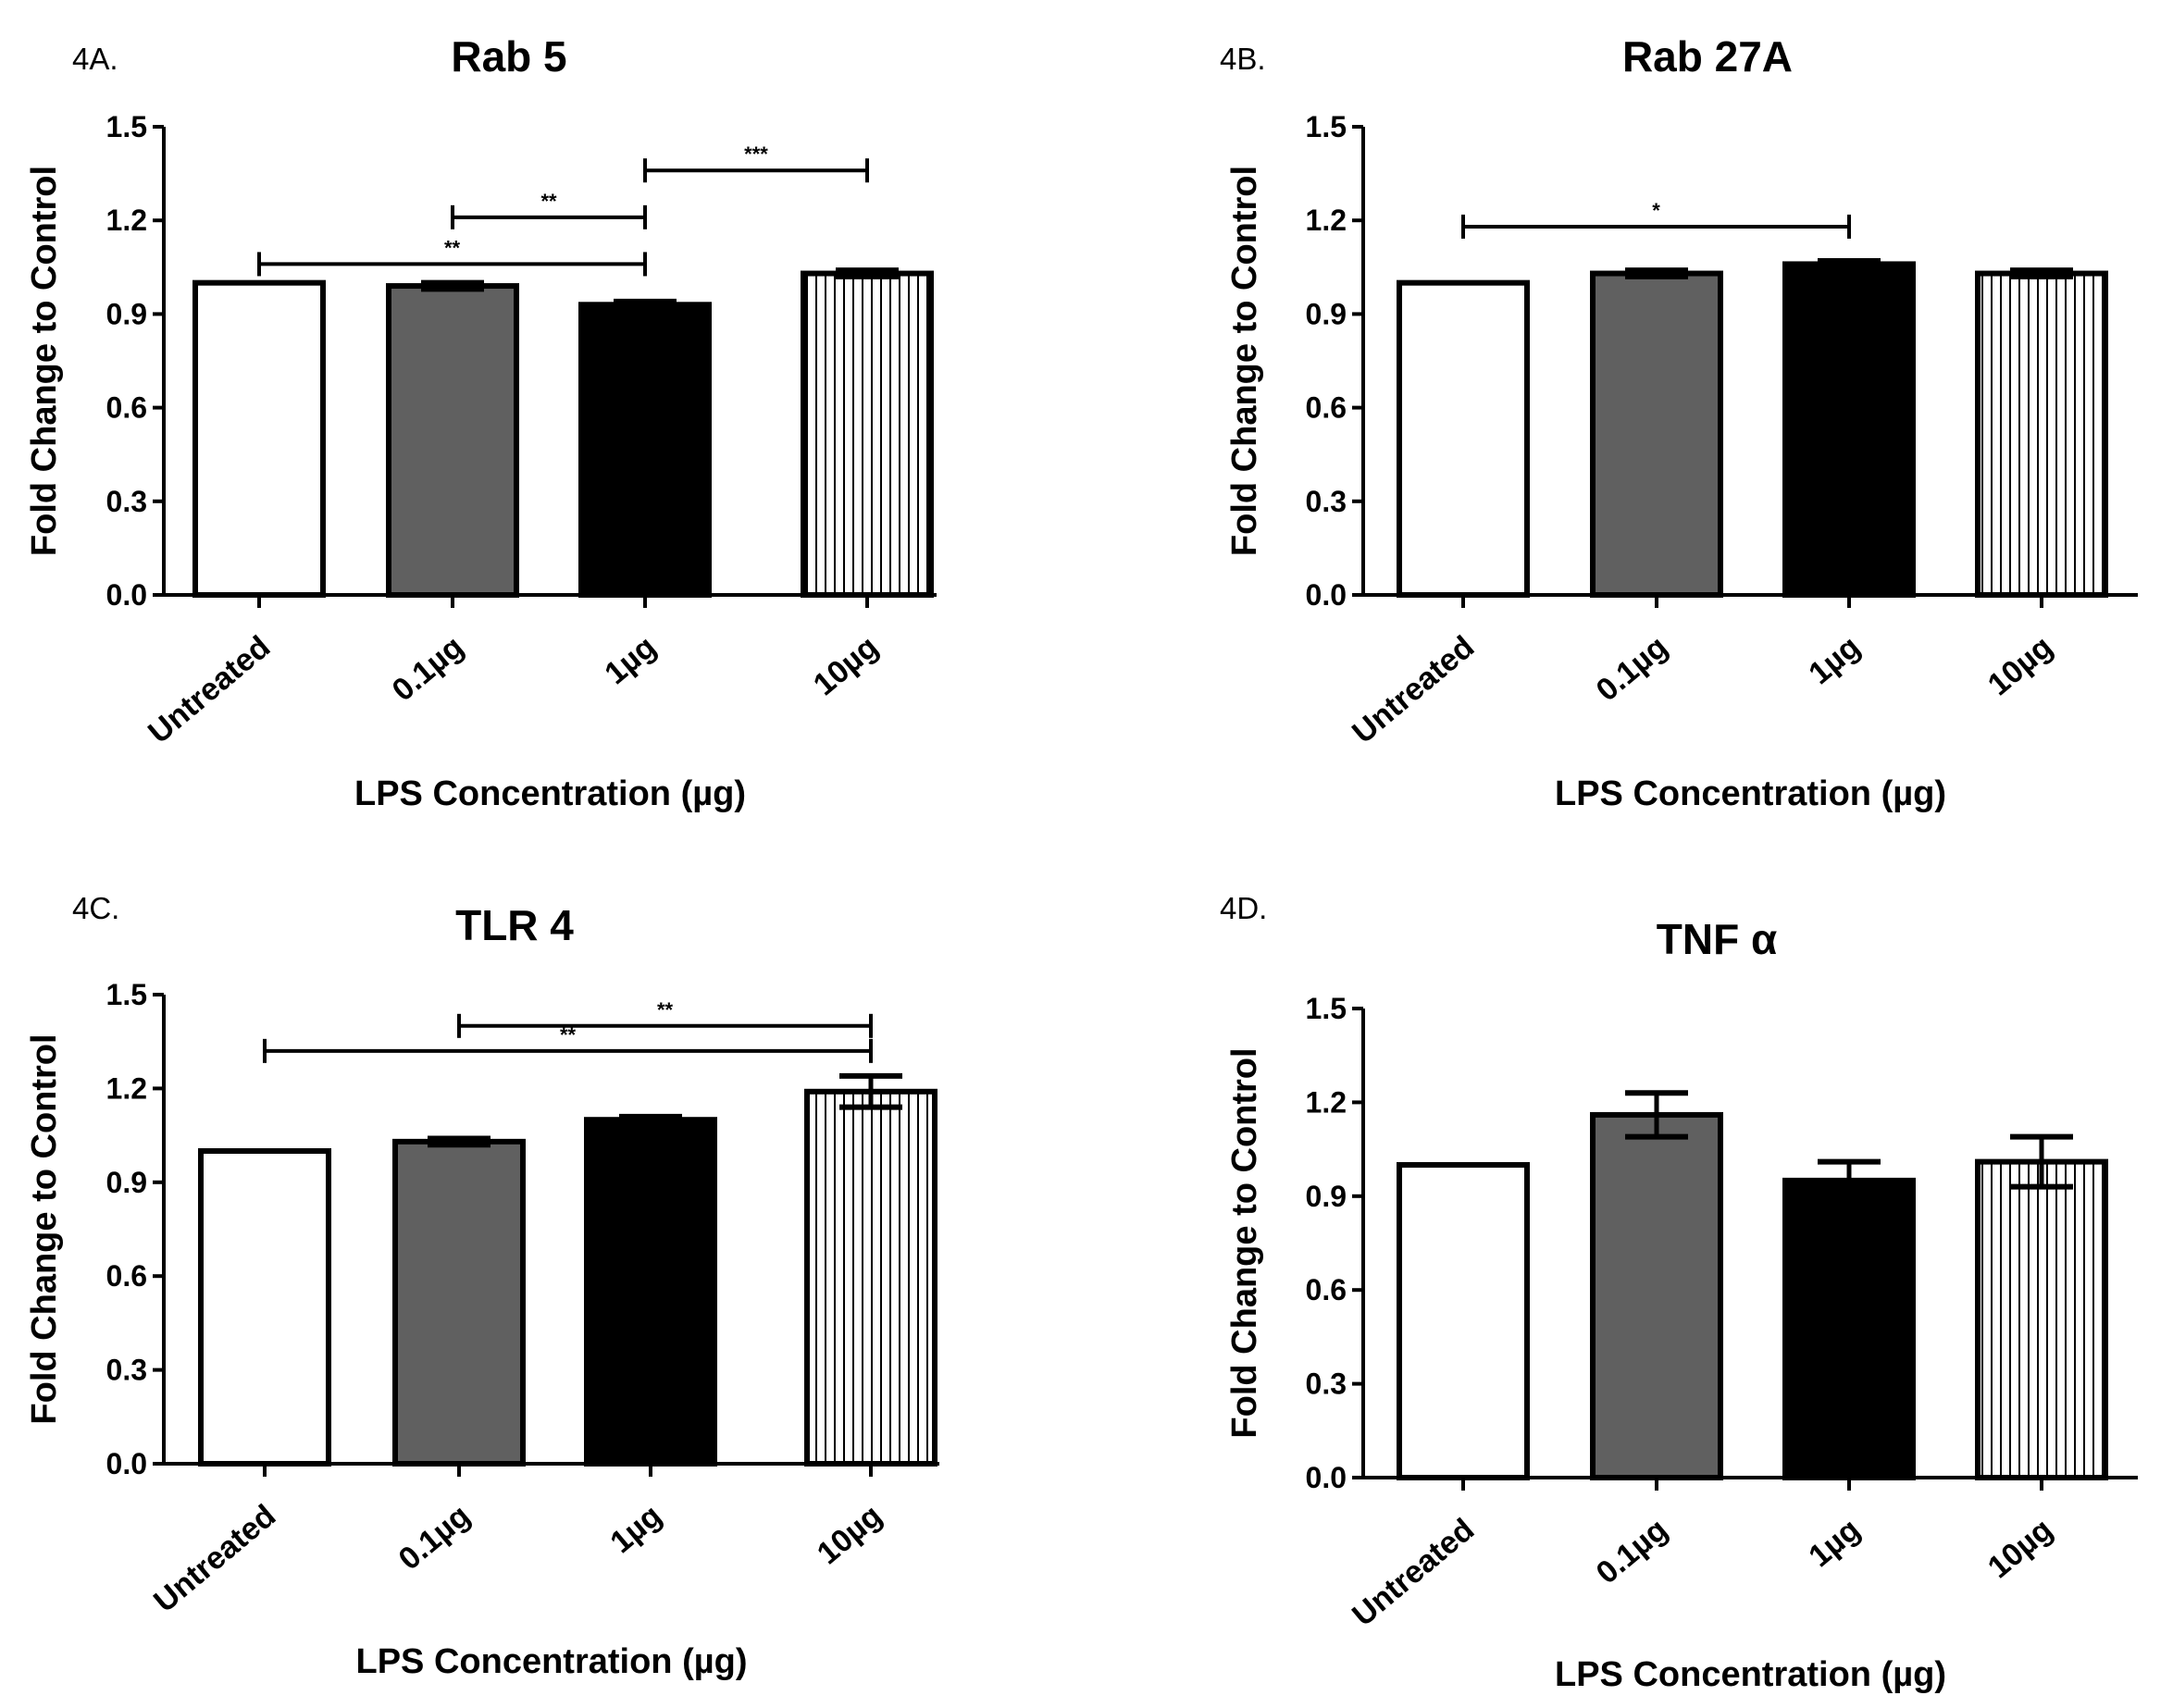 Image resolution: width=2173 pixels, height=1708 pixels. What do you see at coordinates (756, 154) in the screenshot?
I see `significance-label: ***` at bounding box center [756, 154].